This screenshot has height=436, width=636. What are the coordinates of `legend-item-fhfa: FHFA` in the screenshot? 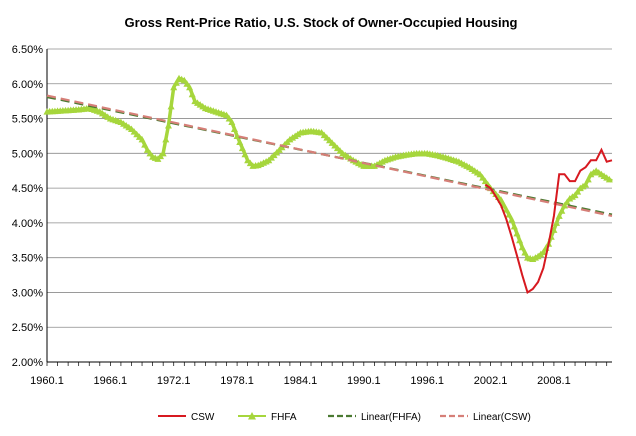 It's located at (267, 417).